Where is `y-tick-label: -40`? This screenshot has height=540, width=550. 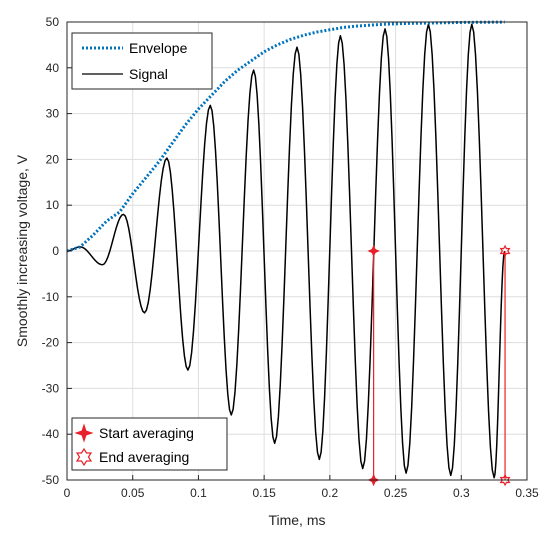
y-tick-label: -40 is located at coordinates (51, 434).